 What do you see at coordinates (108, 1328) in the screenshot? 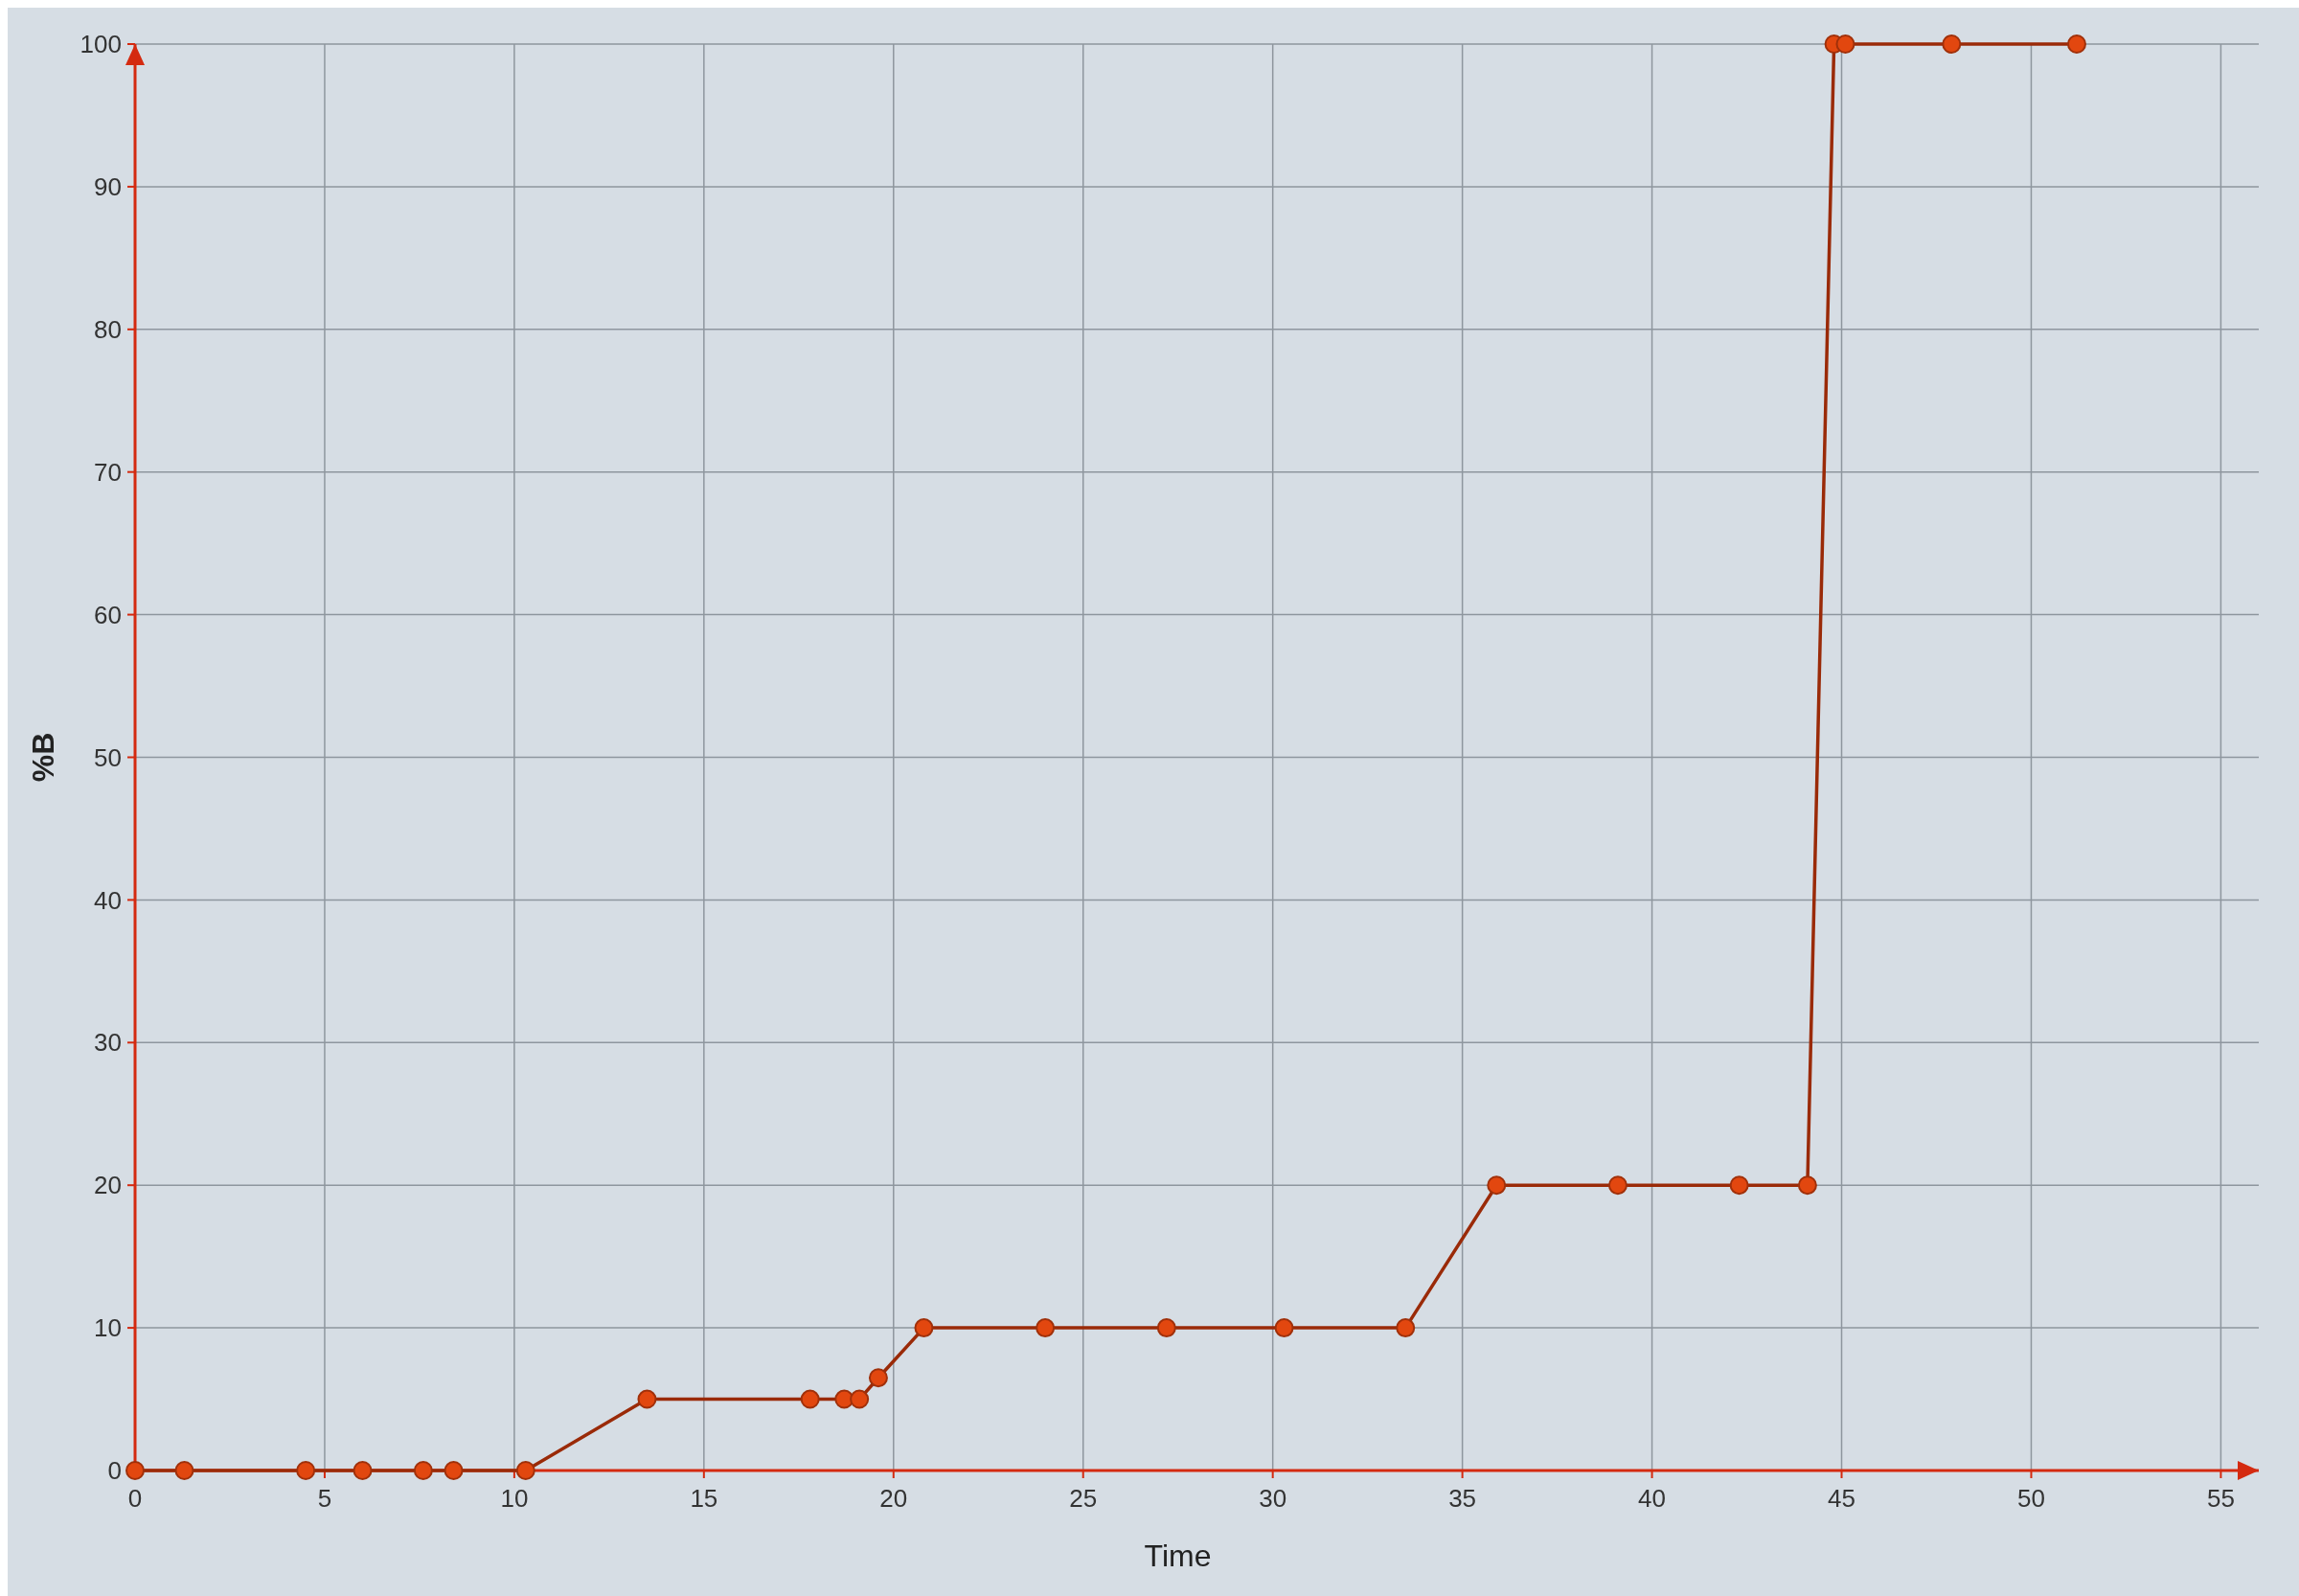
I see `y-tick-label: 10` at bounding box center [108, 1328].